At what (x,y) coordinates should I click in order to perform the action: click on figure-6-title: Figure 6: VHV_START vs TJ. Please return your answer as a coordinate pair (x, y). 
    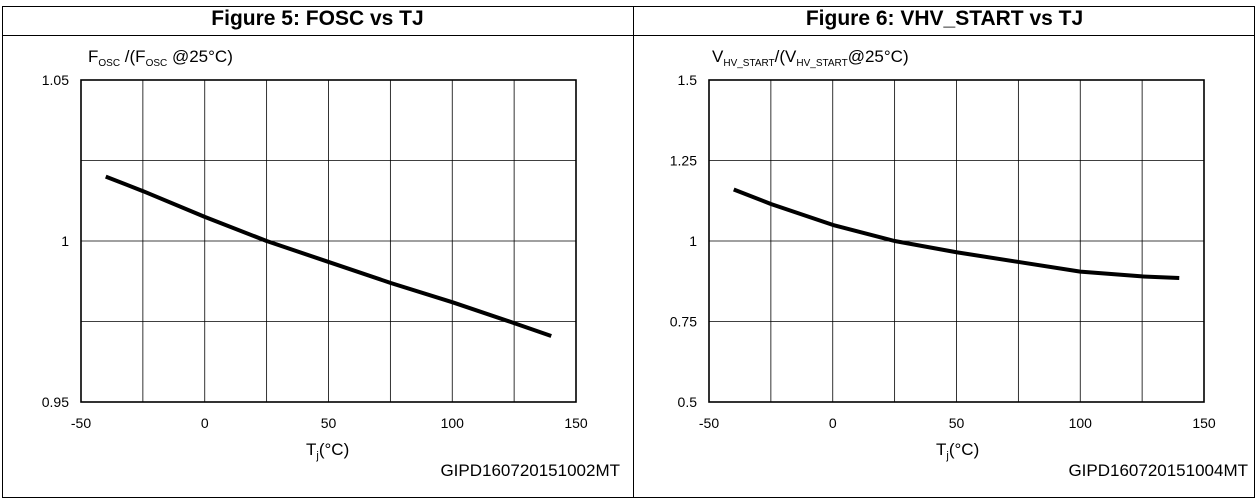
    Looking at the image, I should click on (944, 18).